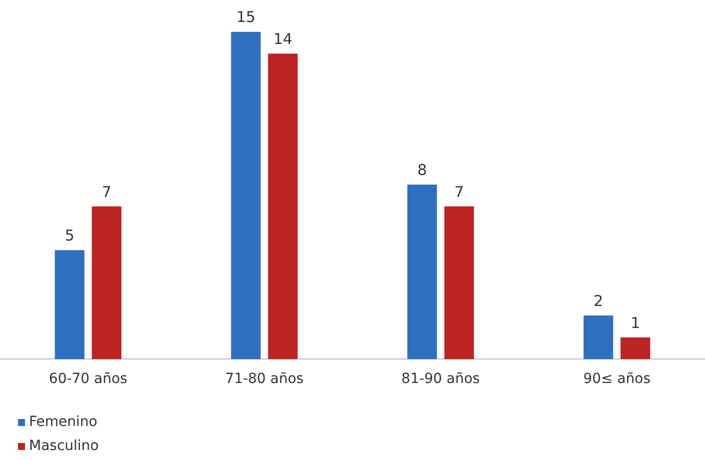  Describe the element at coordinates (440, 379) in the screenshot. I see `x-tick-label: 81-90 años` at that location.